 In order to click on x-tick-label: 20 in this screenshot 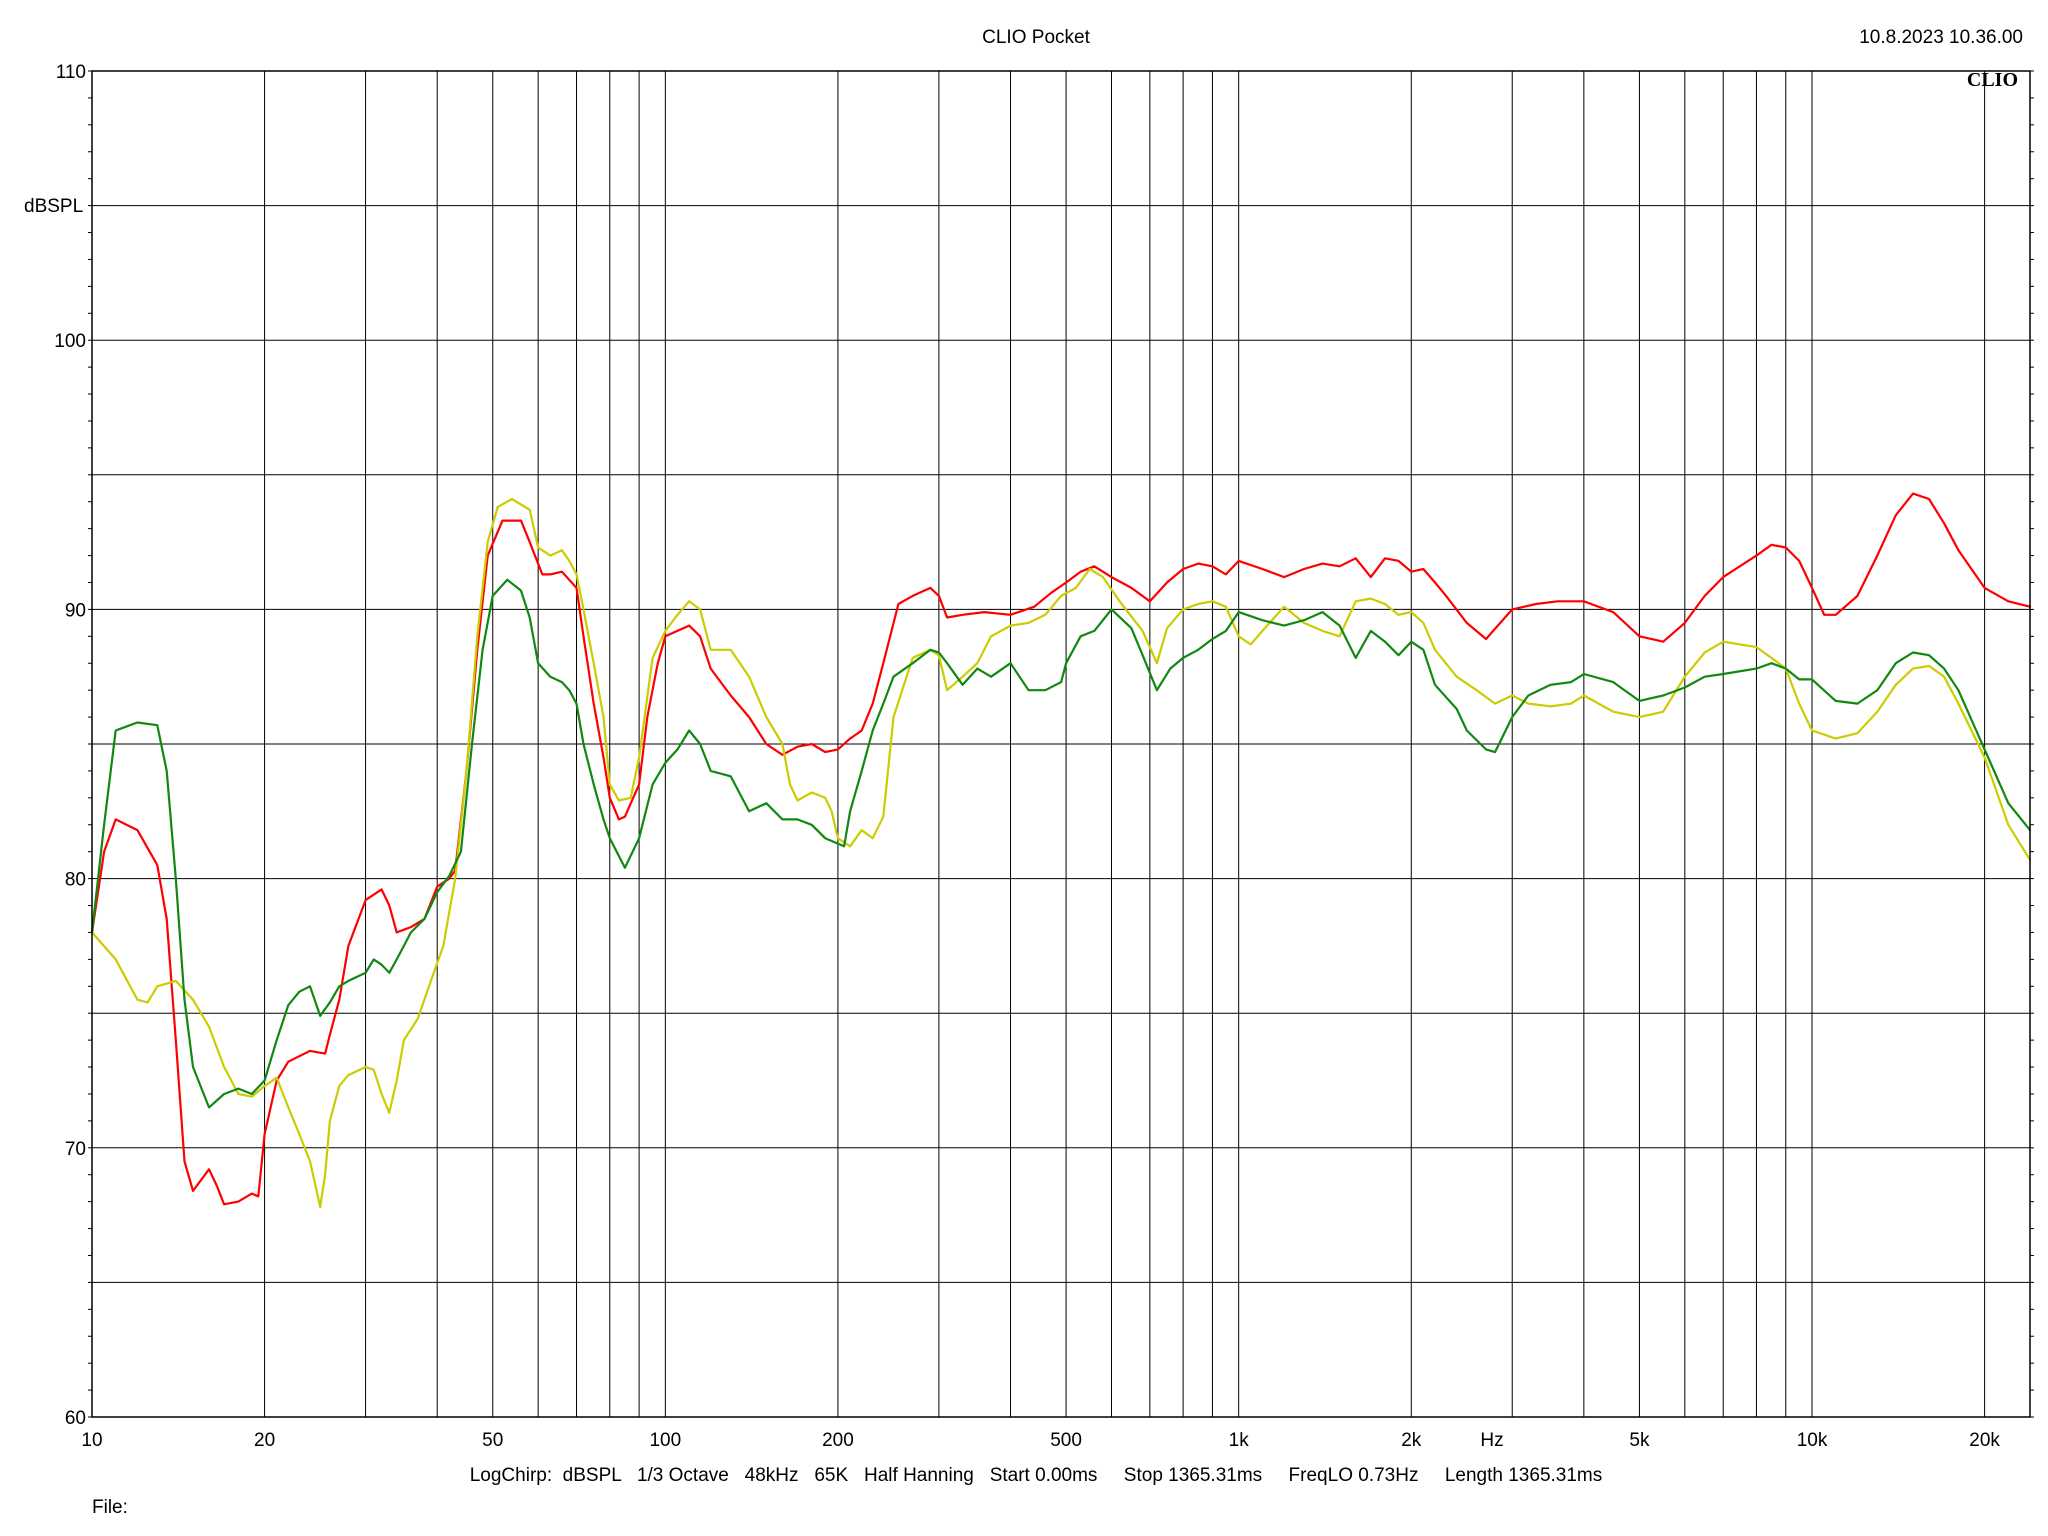, I will do `click(264, 1440)`.